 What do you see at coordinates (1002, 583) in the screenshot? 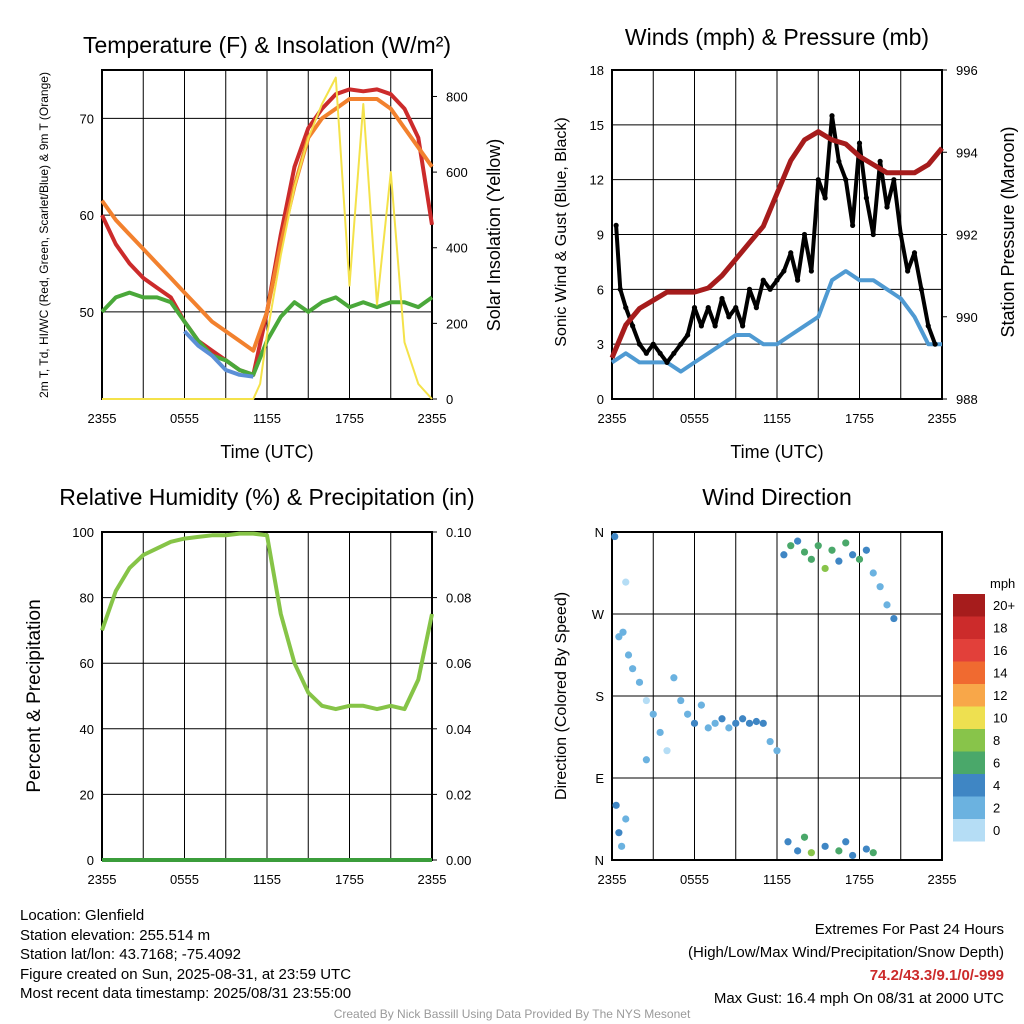
I see `legend-title: mph` at bounding box center [1002, 583].